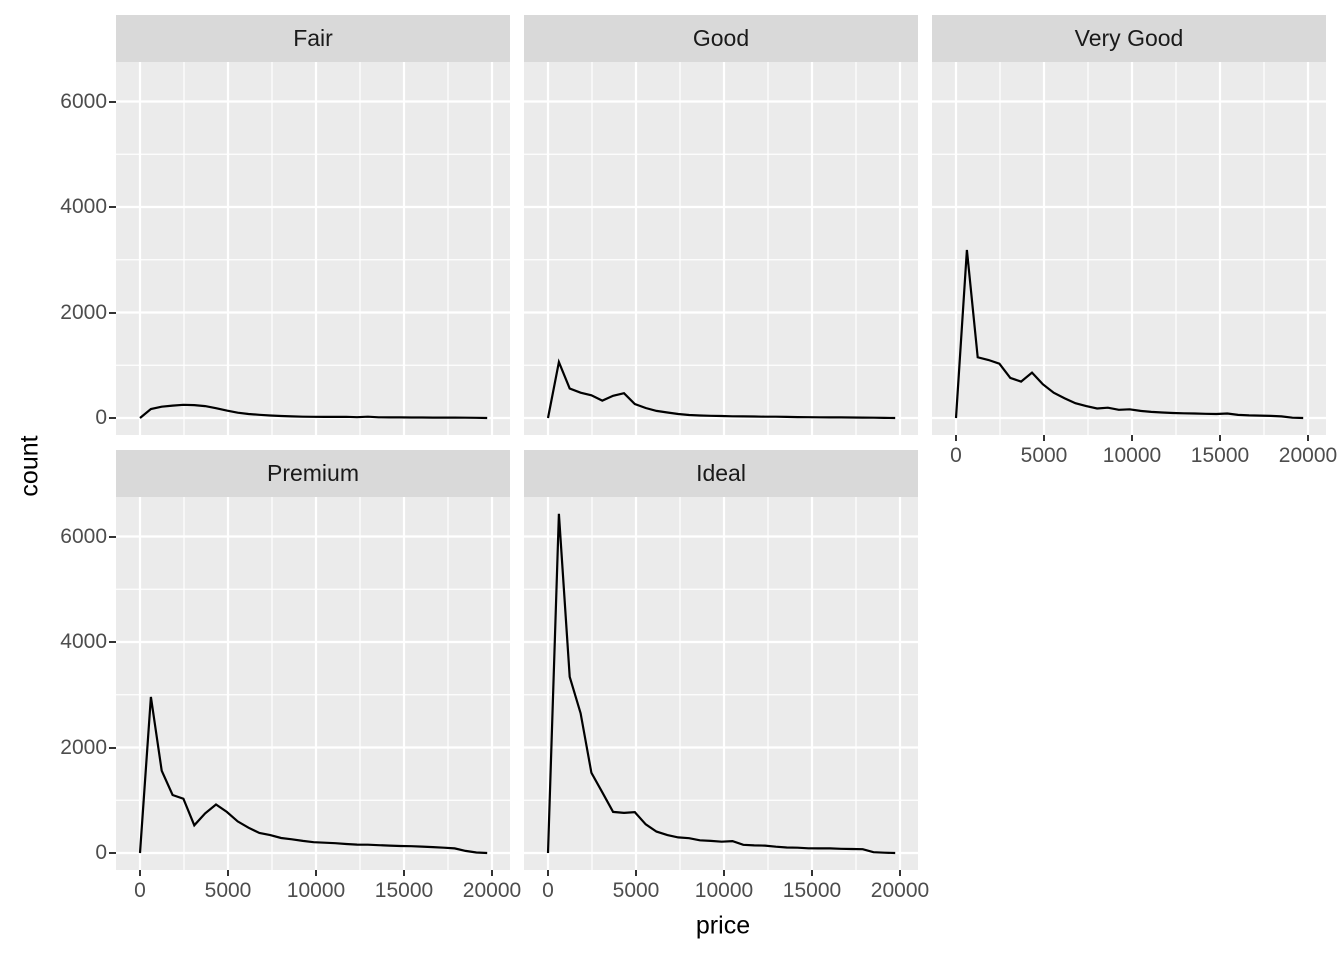 Image resolution: width=1344 pixels, height=960 pixels. I want to click on facet-strip-premium: Premium, so click(313, 473).